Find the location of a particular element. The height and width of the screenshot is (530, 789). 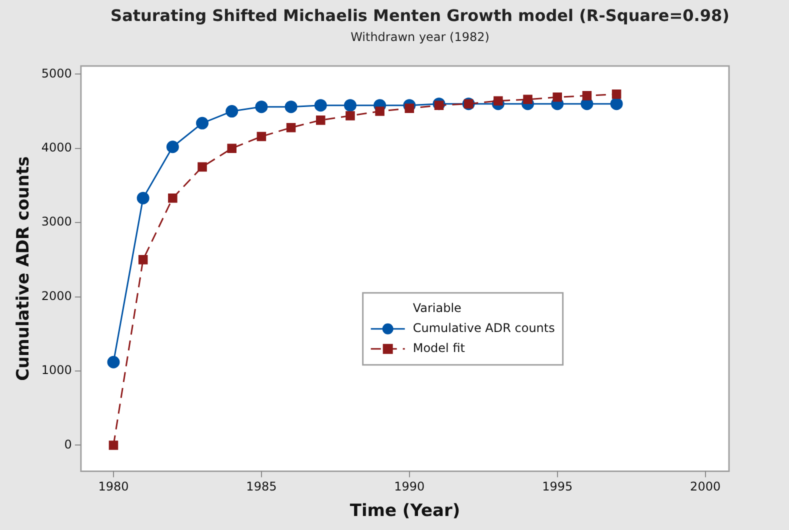

legend-label: Model fit is located at coordinates (439, 348).